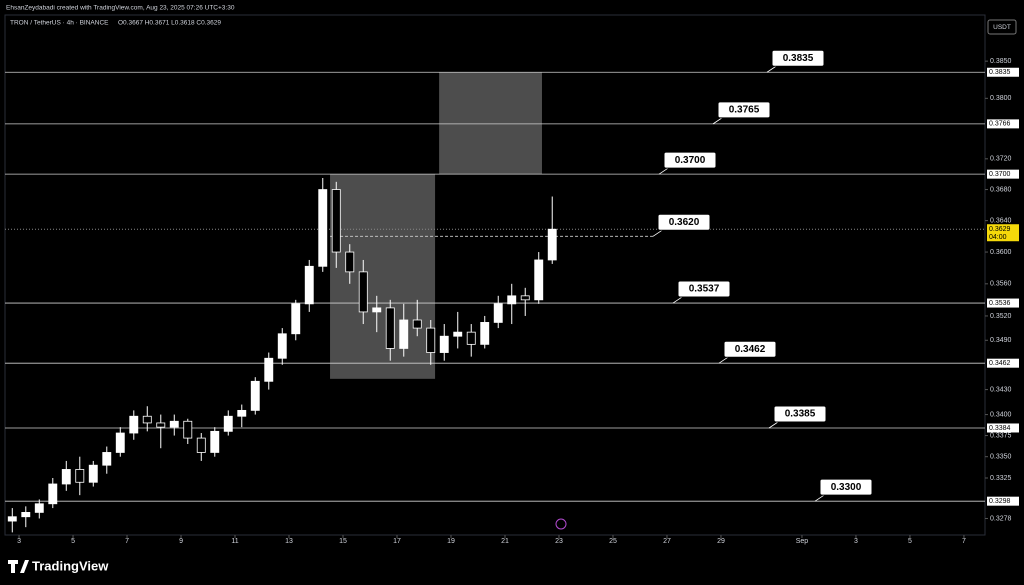 This screenshot has width=1024, height=585. Describe the element at coordinates (70, 565) in the screenshot. I see `brand: TradingView` at that location.